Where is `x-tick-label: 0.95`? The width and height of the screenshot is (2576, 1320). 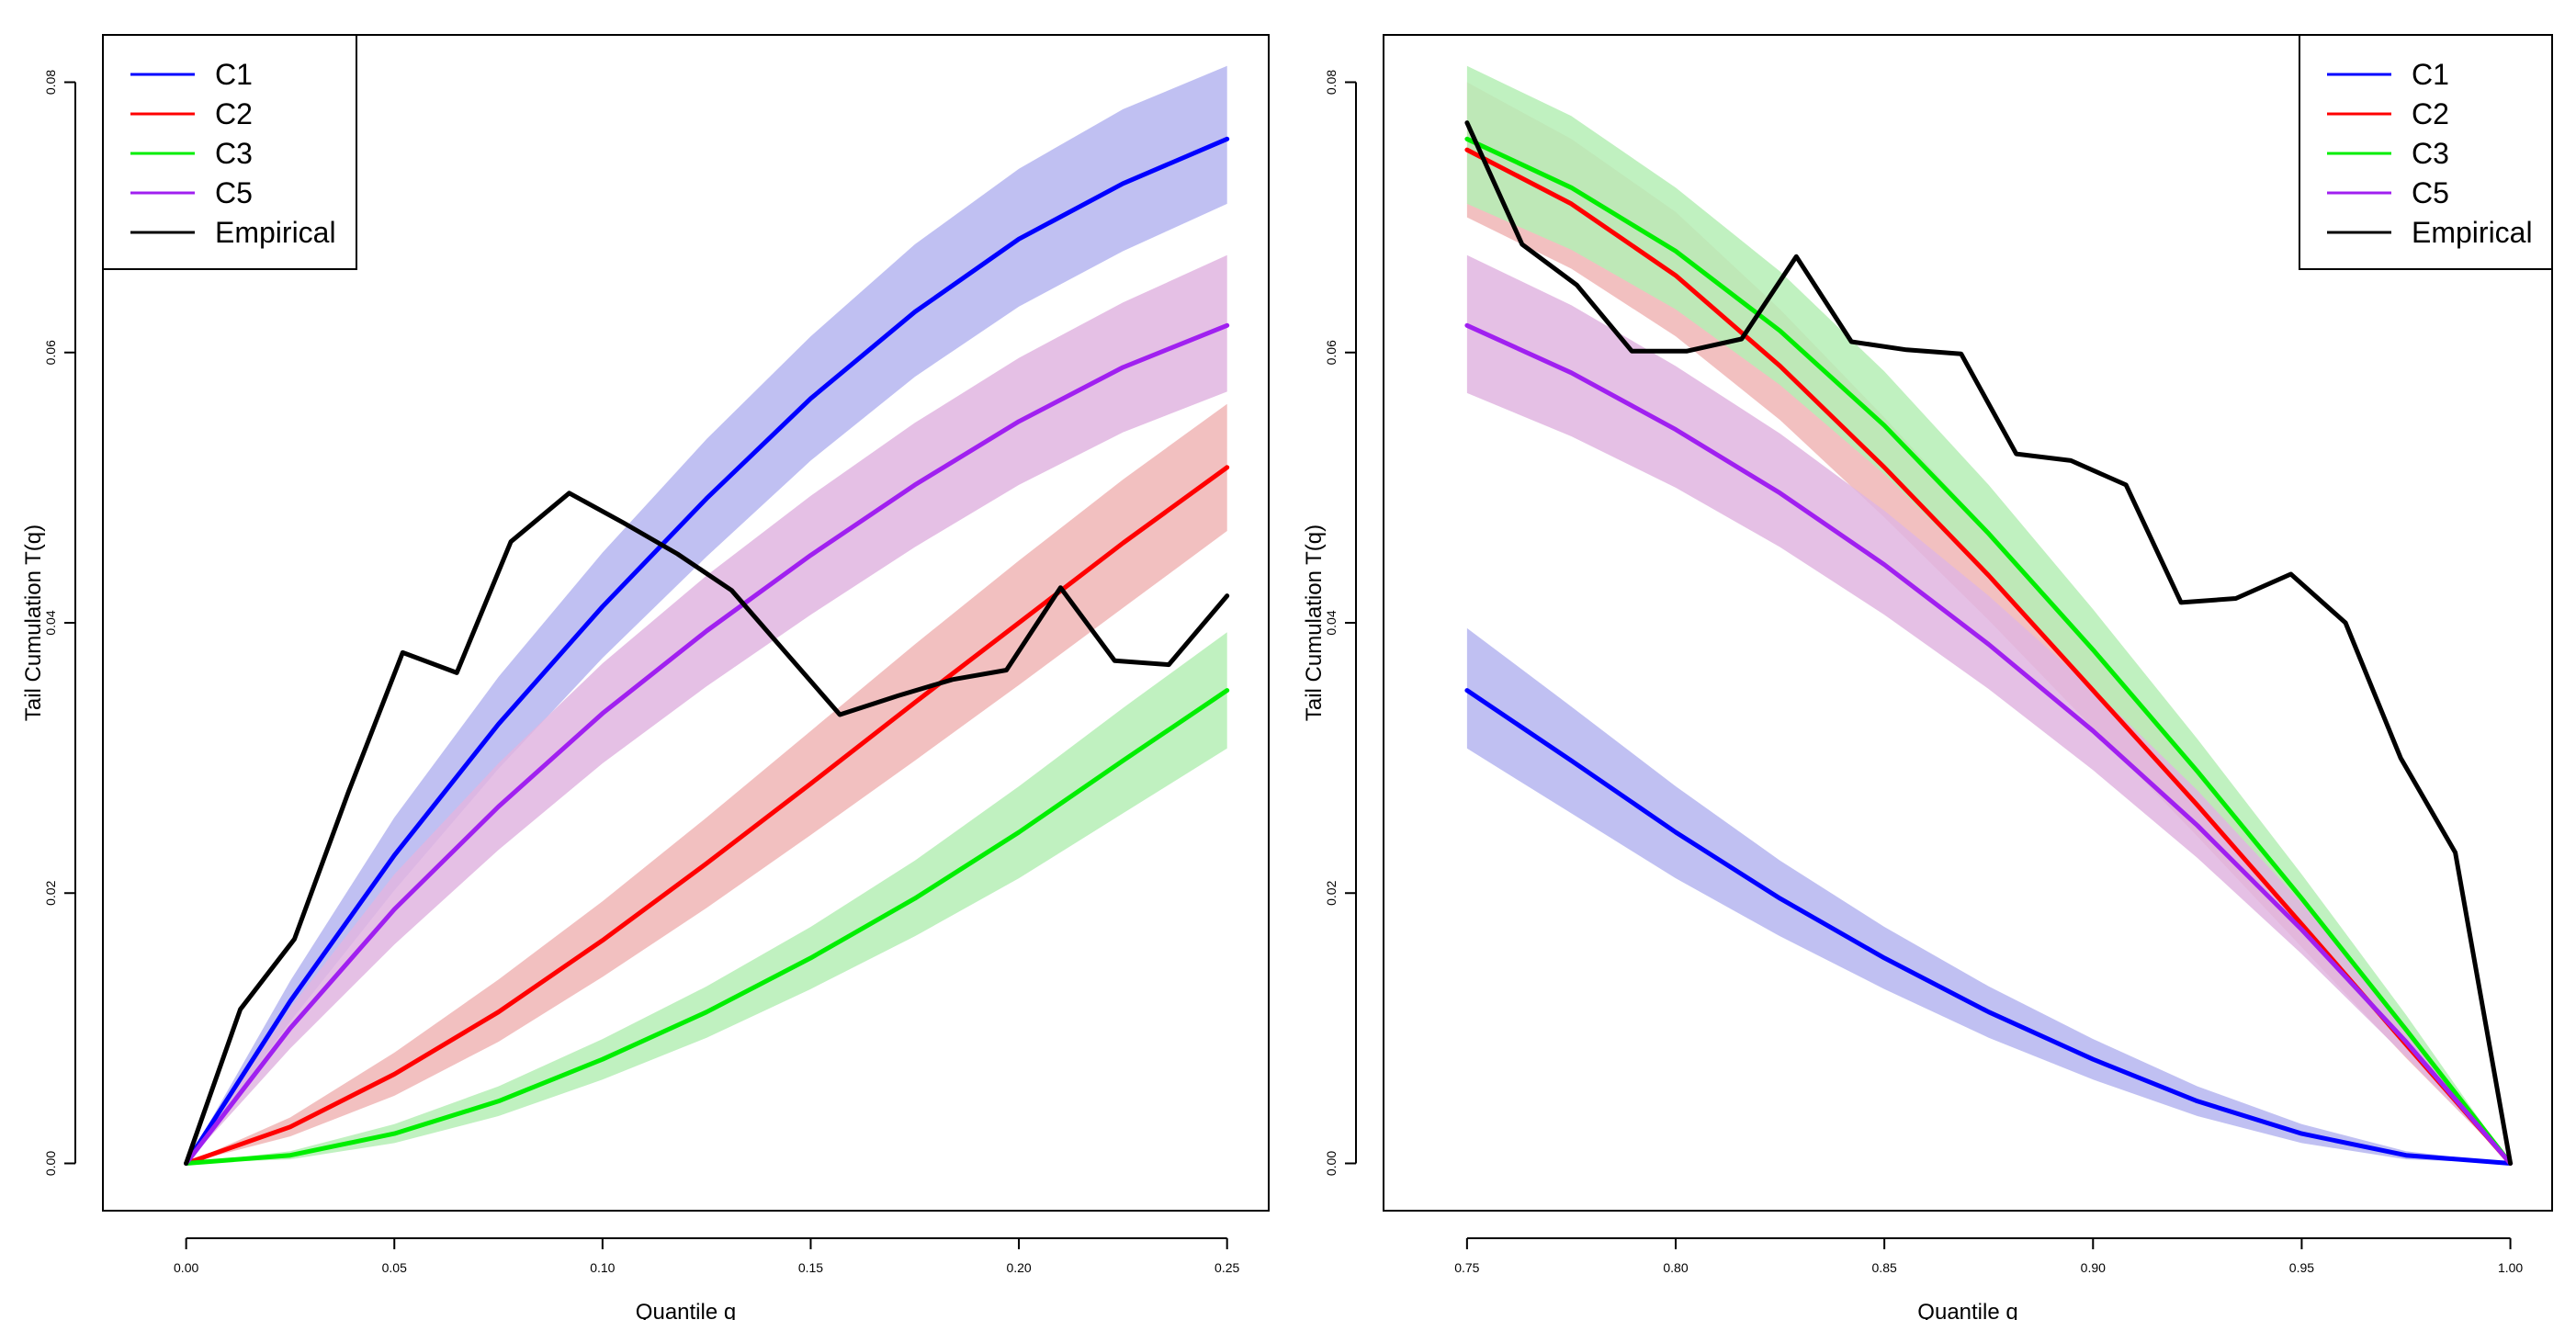 x-tick-label: 0.95 is located at coordinates (2301, 1267).